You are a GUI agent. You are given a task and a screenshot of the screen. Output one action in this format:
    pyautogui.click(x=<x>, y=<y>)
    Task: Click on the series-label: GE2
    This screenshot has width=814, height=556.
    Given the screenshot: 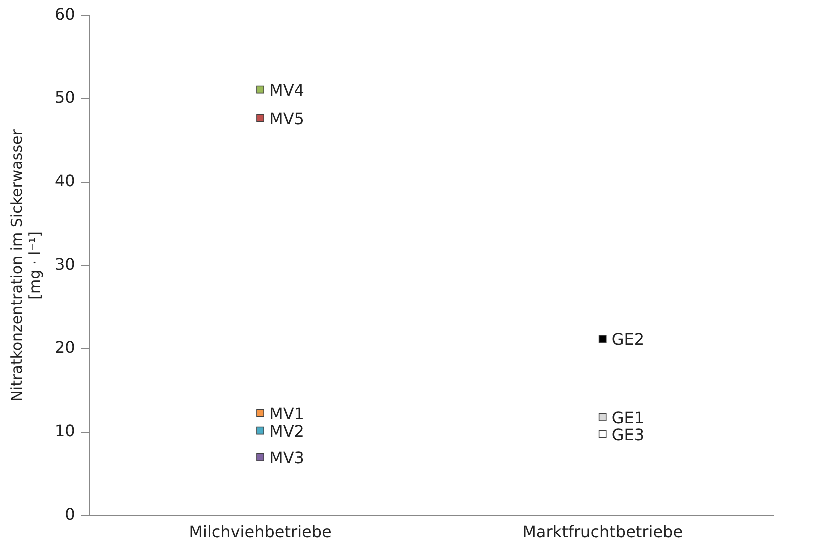 What is the action you would take?
    pyautogui.click(x=628, y=340)
    